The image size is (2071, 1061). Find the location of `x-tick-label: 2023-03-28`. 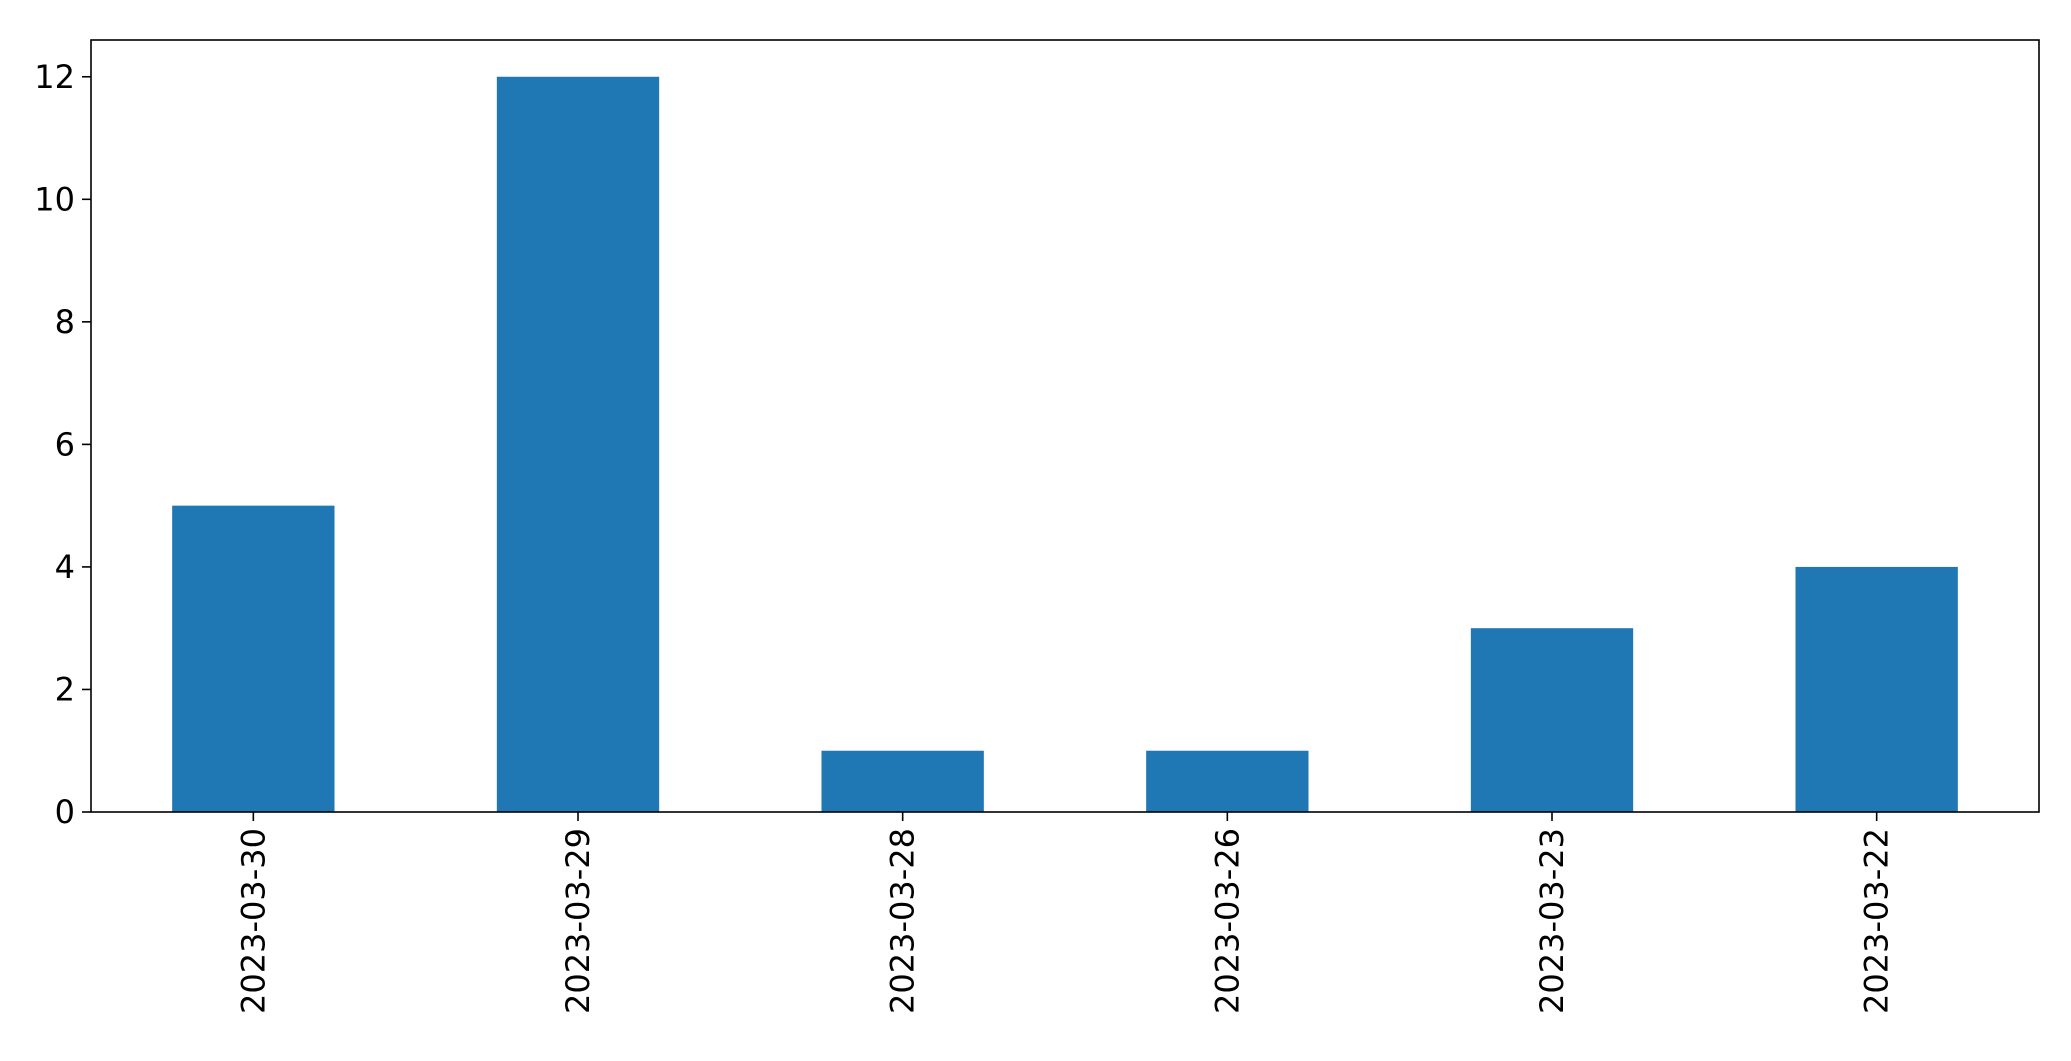

x-tick-label: 2023-03-28 is located at coordinates (903, 921).